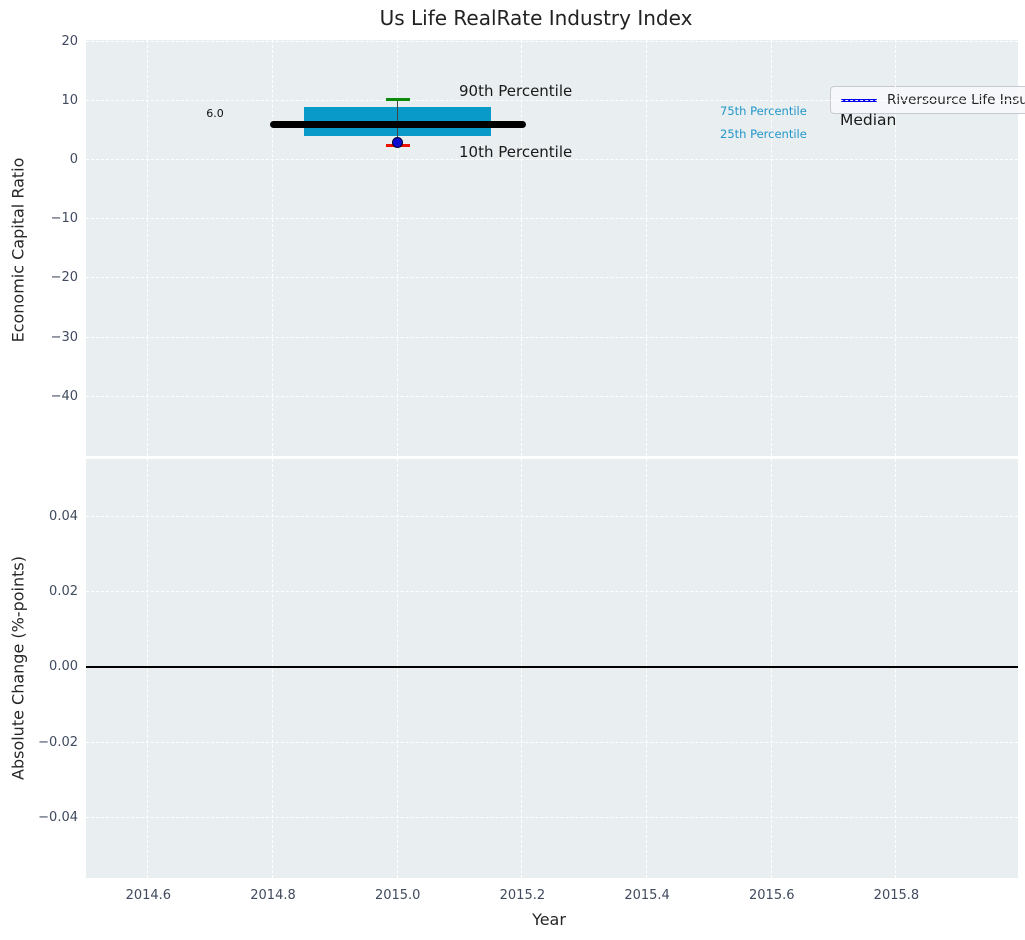  What do you see at coordinates (18, 250) in the screenshot?
I see `y-axis-label-top: Economic Capital Ratio` at bounding box center [18, 250].